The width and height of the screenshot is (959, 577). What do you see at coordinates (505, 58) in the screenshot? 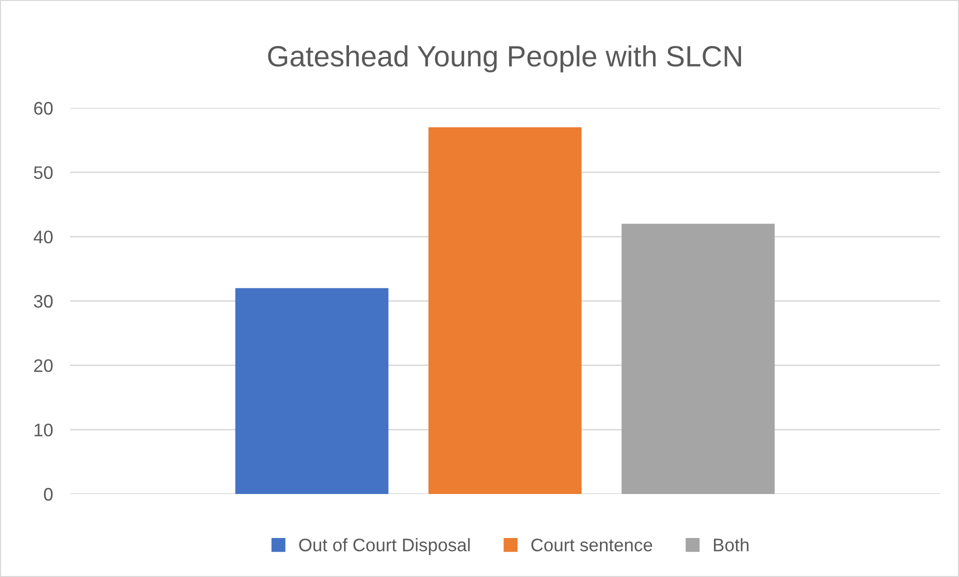
I see `chart-title: Gateshead Young People with SLCN` at bounding box center [505, 58].